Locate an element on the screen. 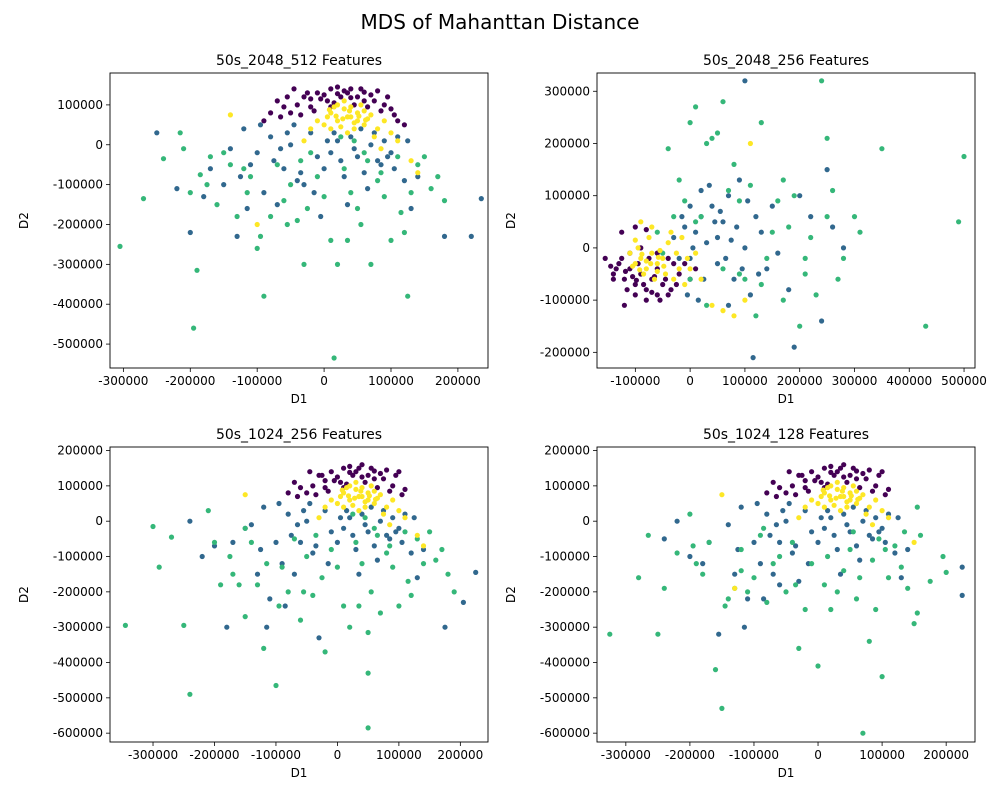 The width and height of the screenshot is (1000, 800). x-tick-label: 100000 is located at coordinates (399, 755).